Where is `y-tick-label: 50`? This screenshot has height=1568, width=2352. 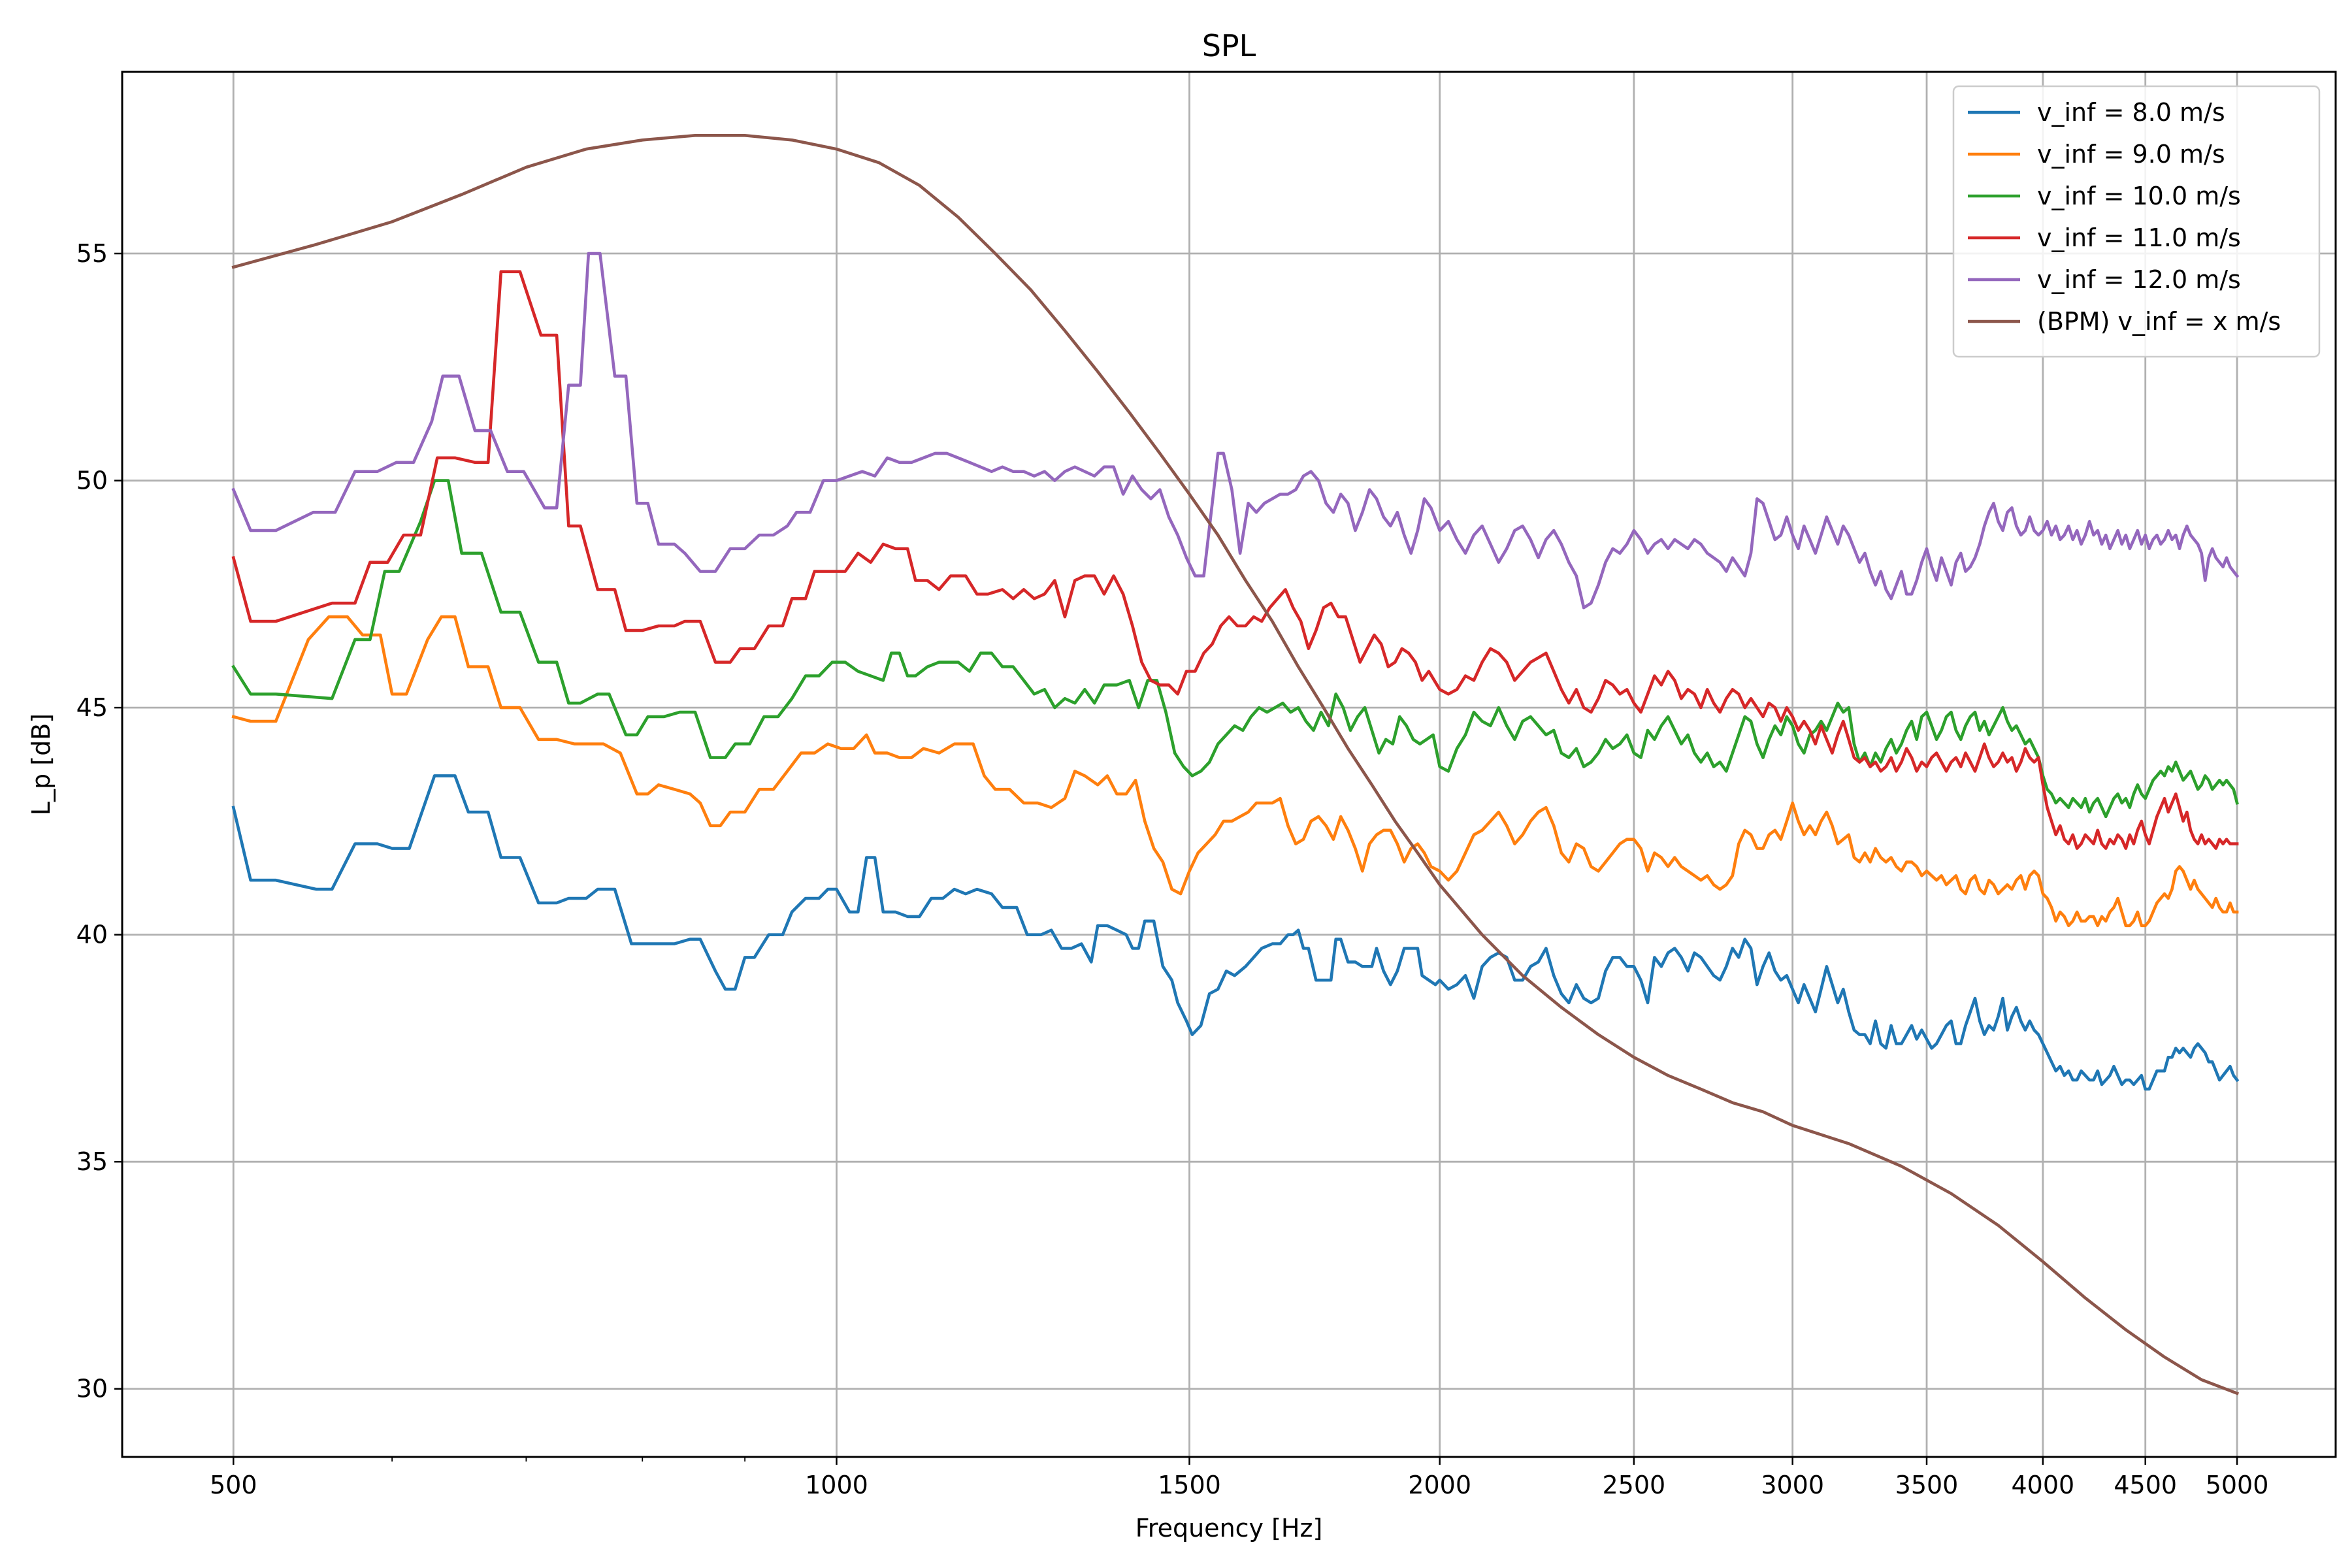 y-tick-label: 50 is located at coordinates (92, 480).